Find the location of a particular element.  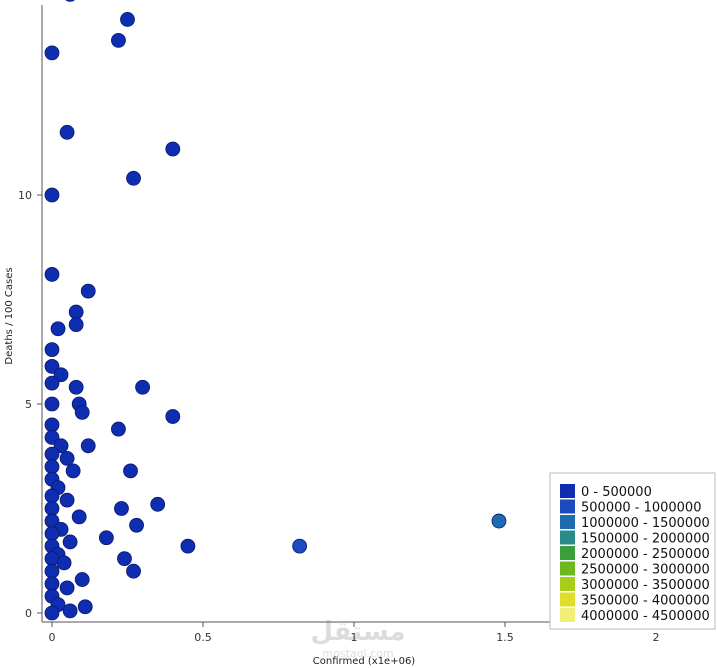

legend-label: 1000000 - 1500000 is located at coordinates (645, 523).